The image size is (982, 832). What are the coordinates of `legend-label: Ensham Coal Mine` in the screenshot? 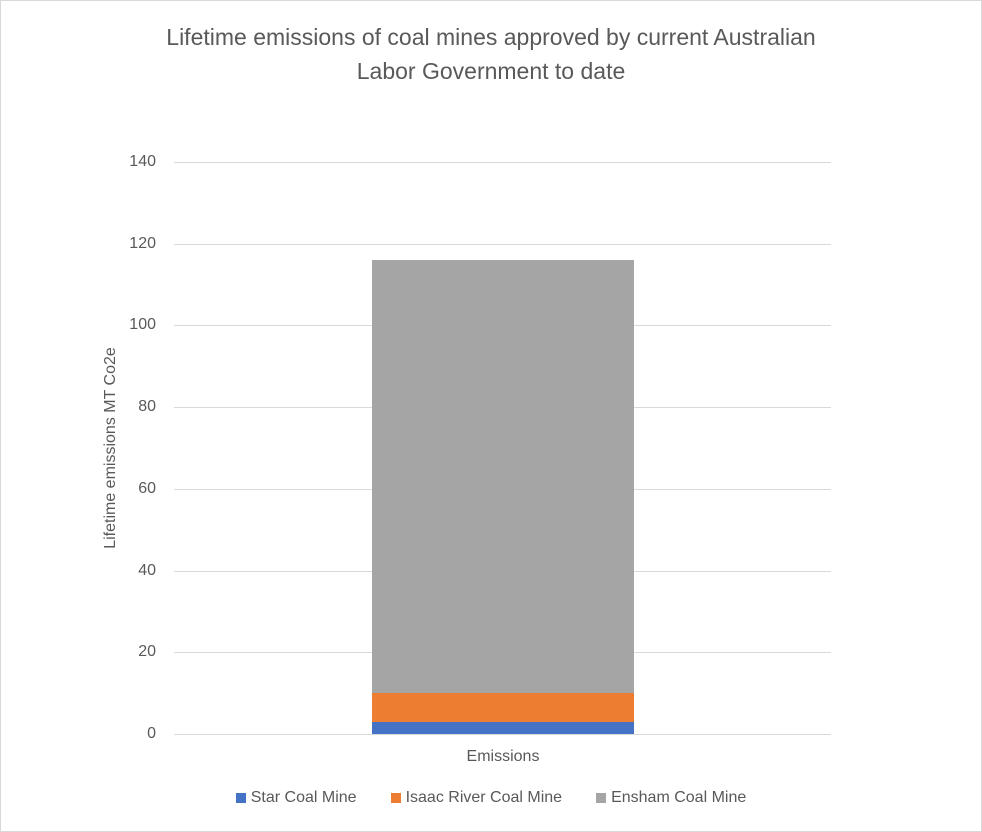 It's located at (679, 797).